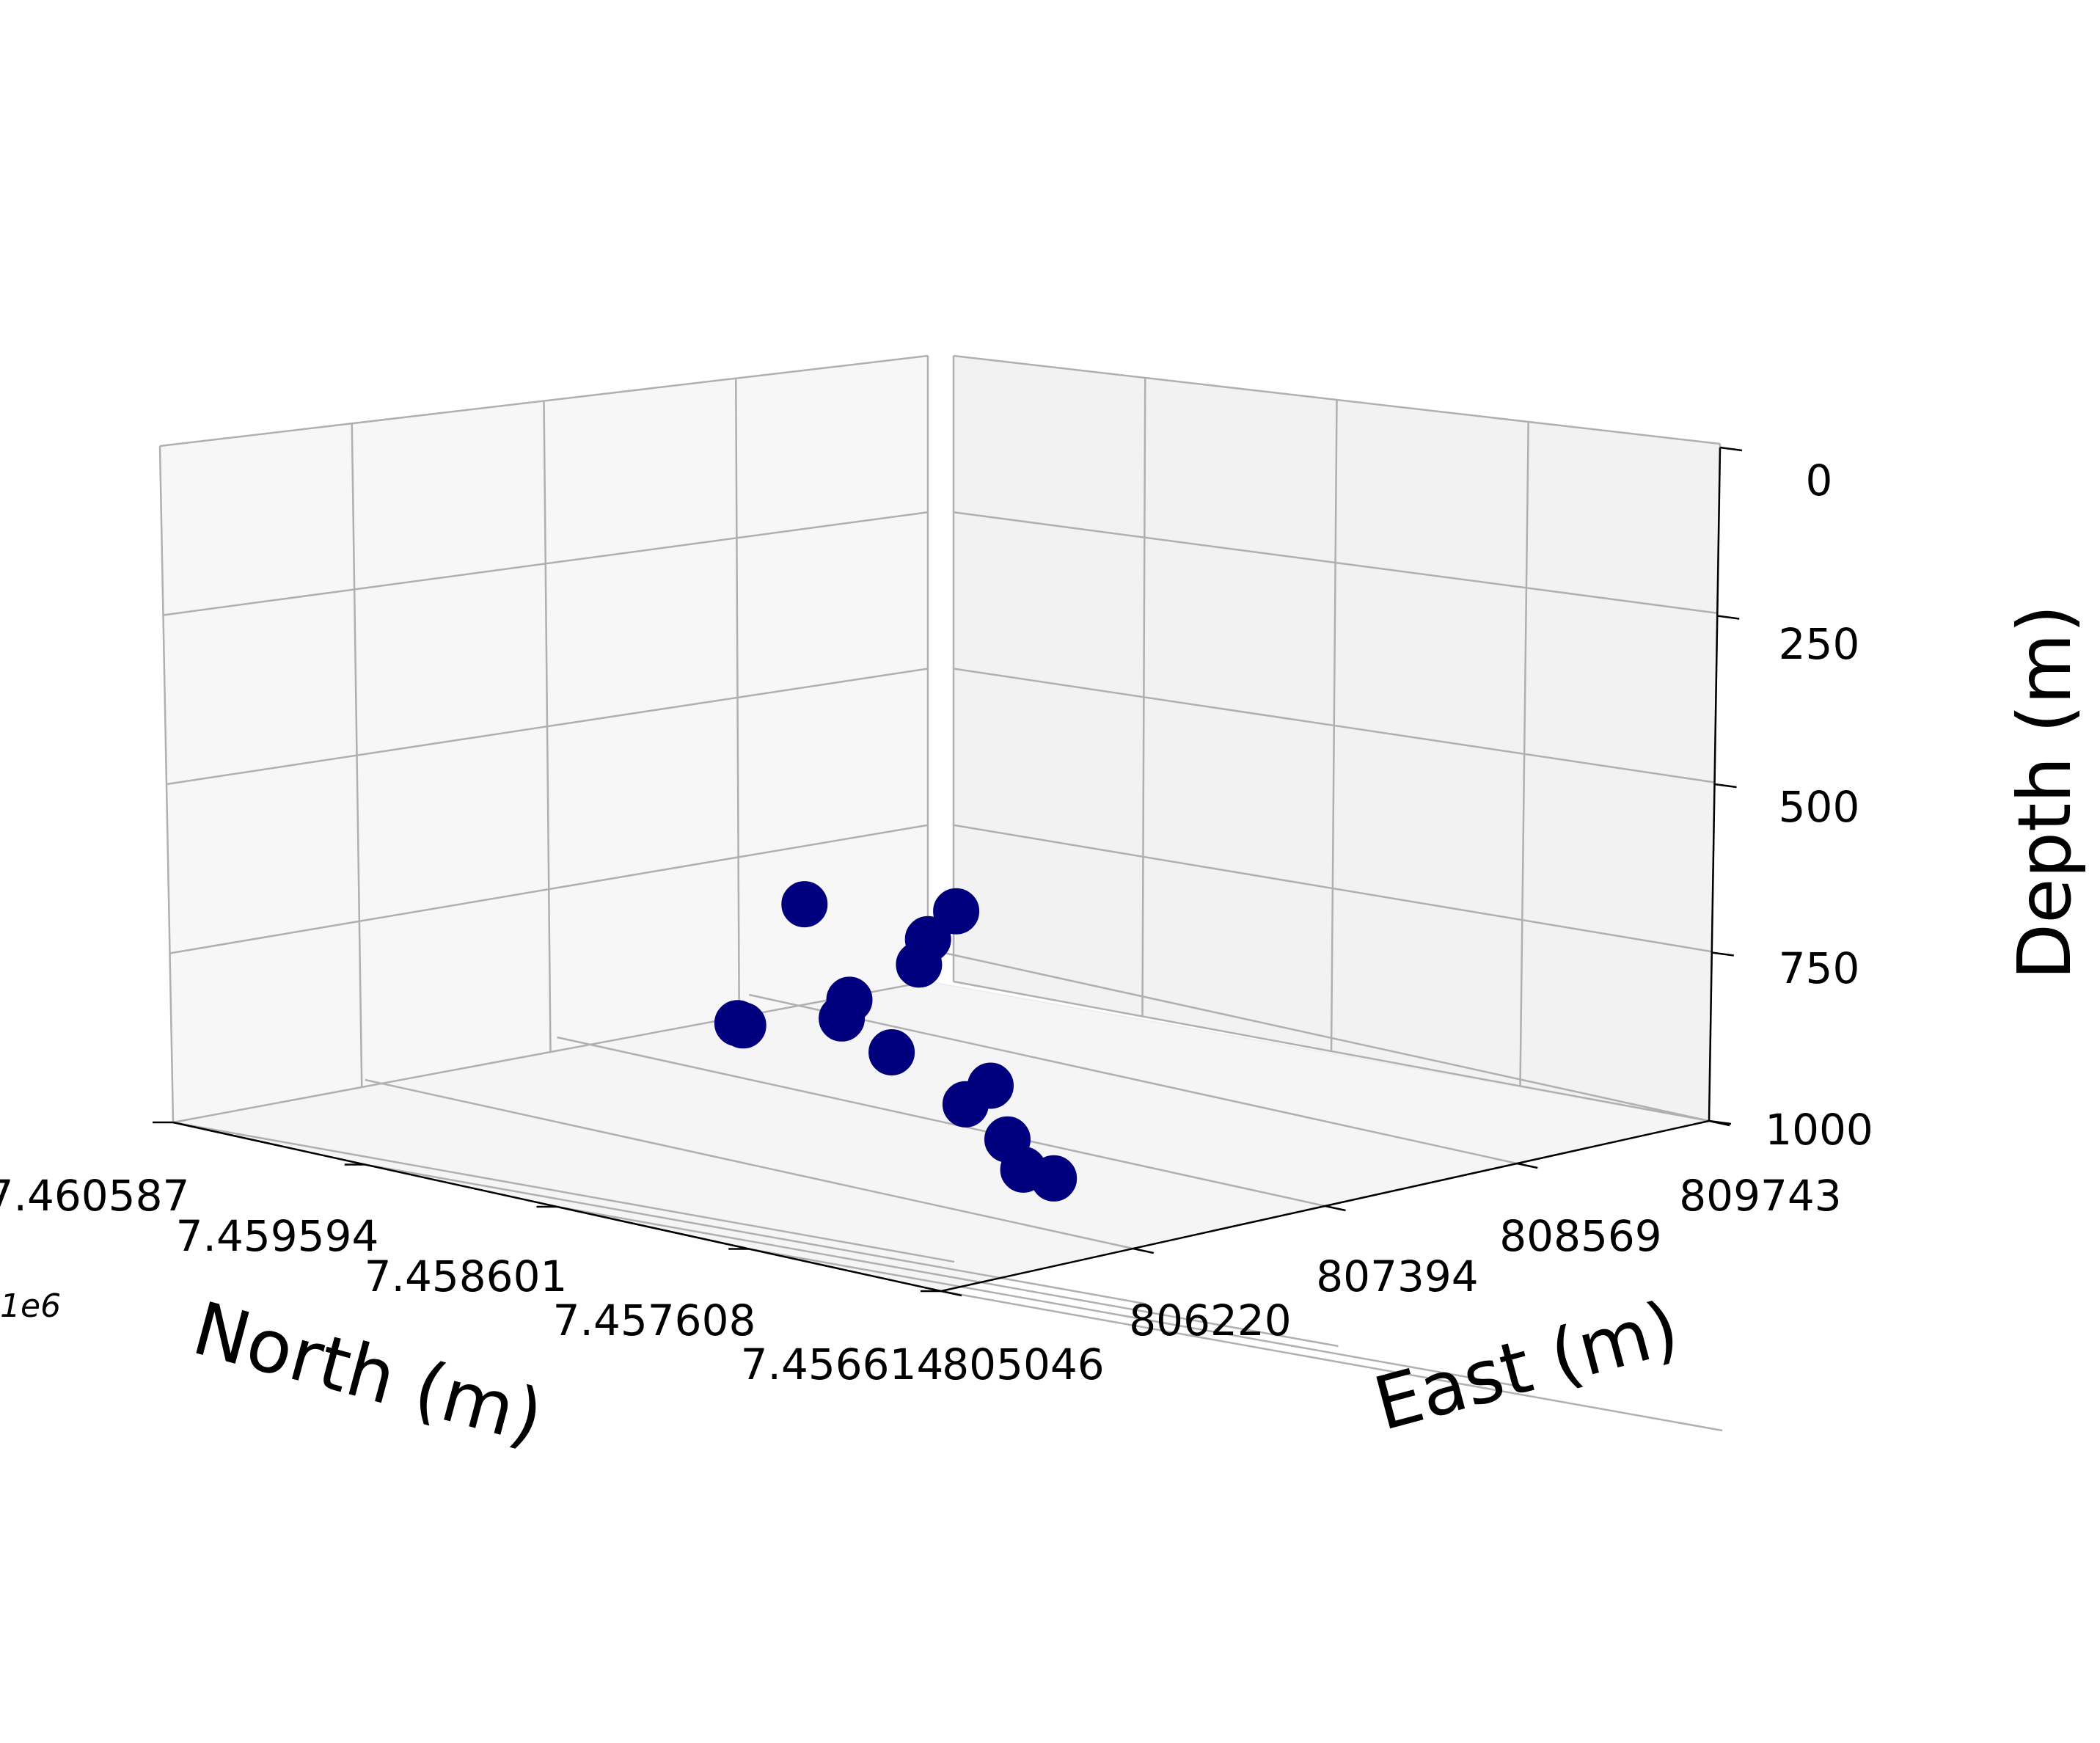 This screenshot has height=1743, width=2100. What do you see at coordinates (1820, 968) in the screenshot?
I see `depth-tick-label: 750` at bounding box center [1820, 968].